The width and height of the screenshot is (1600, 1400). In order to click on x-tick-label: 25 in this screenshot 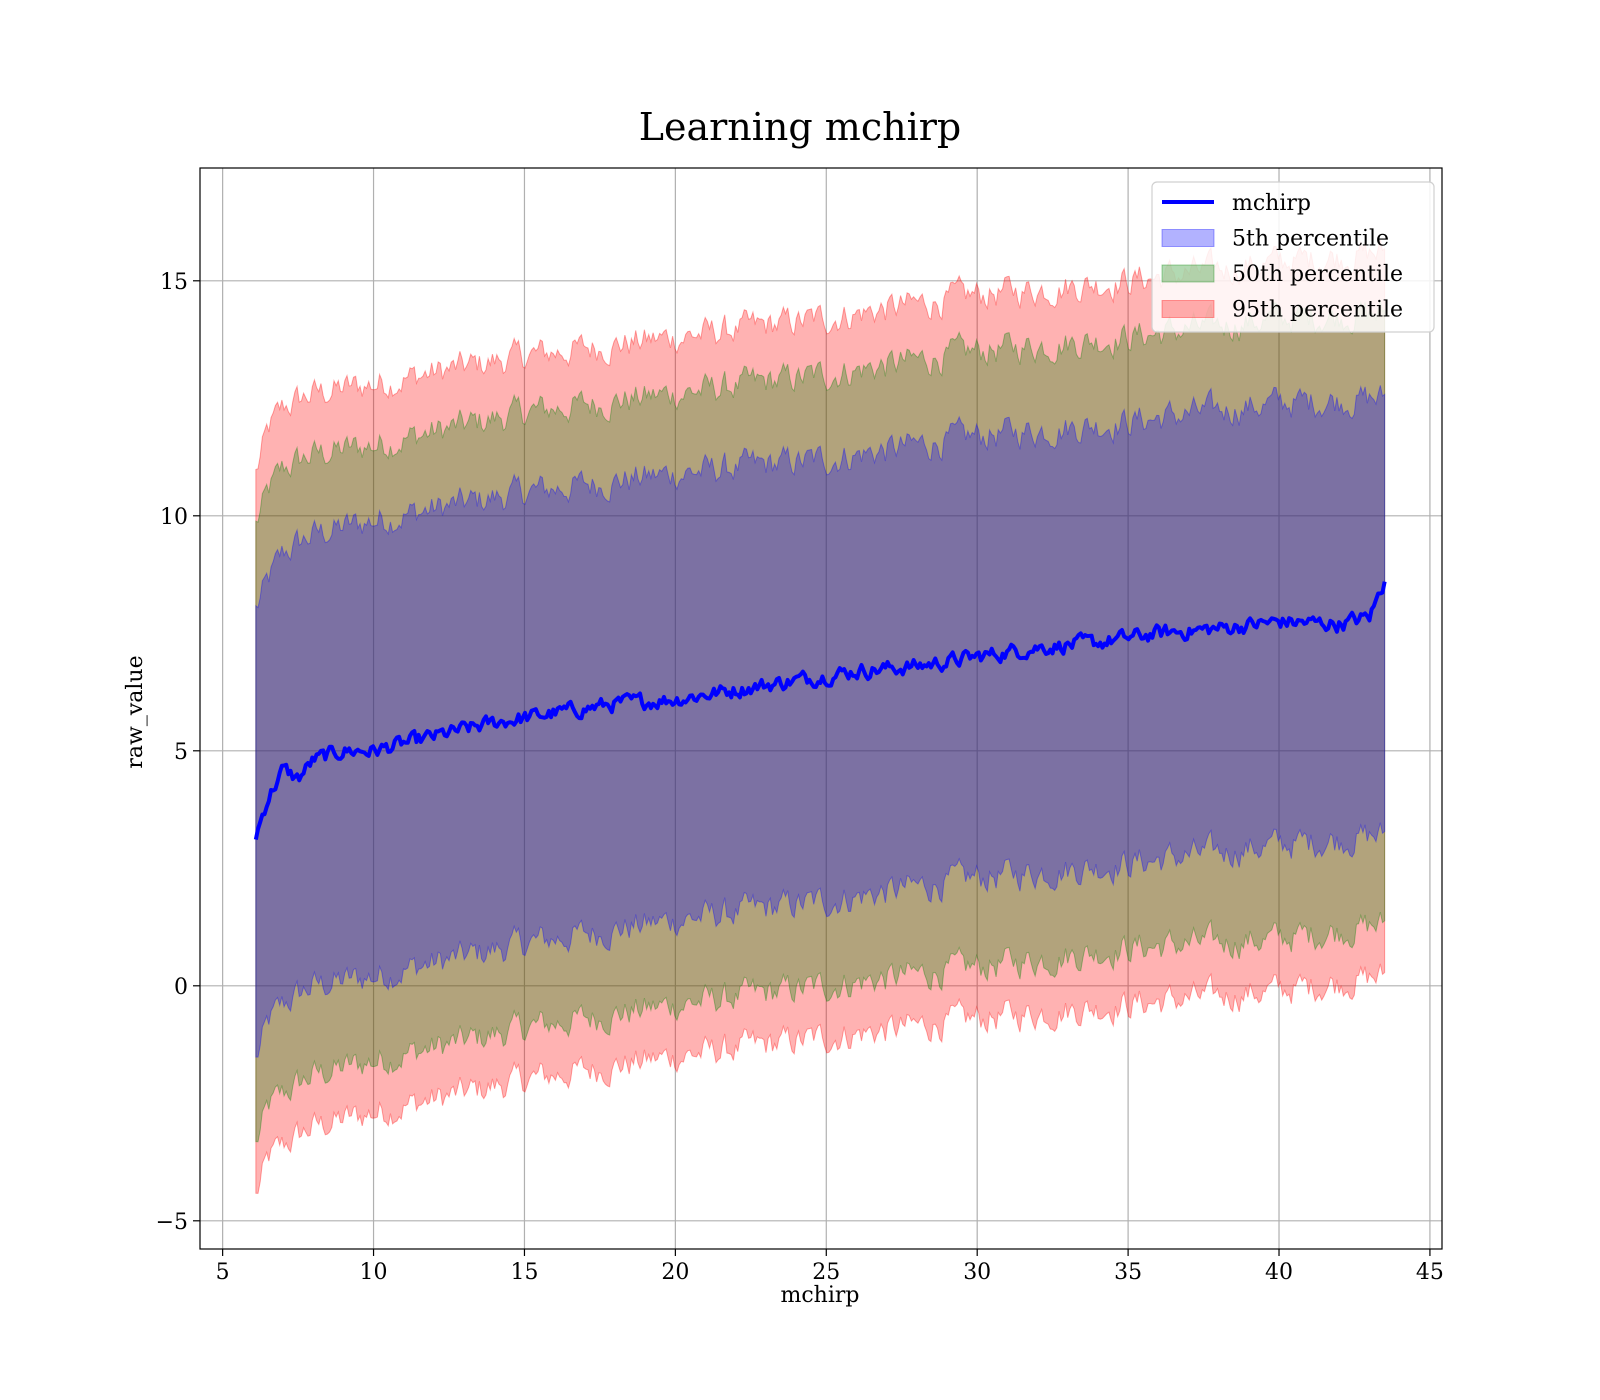, I will do `click(826, 1272)`.